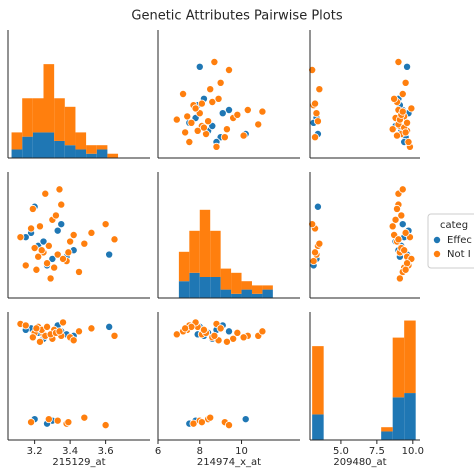  Describe the element at coordinates (377, 451) in the screenshot. I see `x-tick-label: 7.5` at that location.